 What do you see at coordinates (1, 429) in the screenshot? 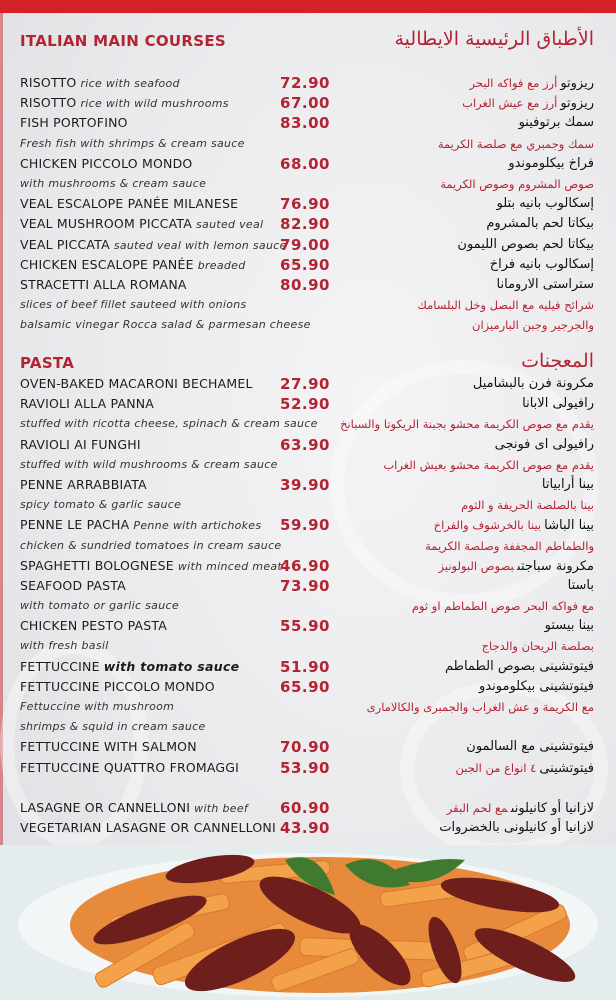
I see `left-edge-border` at bounding box center [1, 429].